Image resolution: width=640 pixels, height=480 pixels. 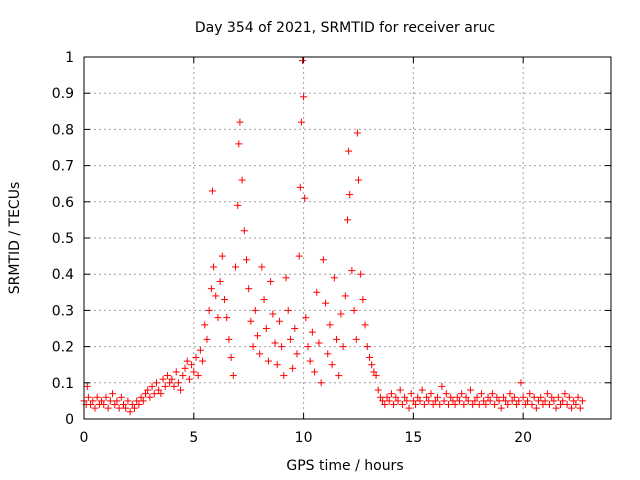 What do you see at coordinates (63, 203) in the screenshot?
I see `y-tick-label: 0.6` at bounding box center [63, 203].